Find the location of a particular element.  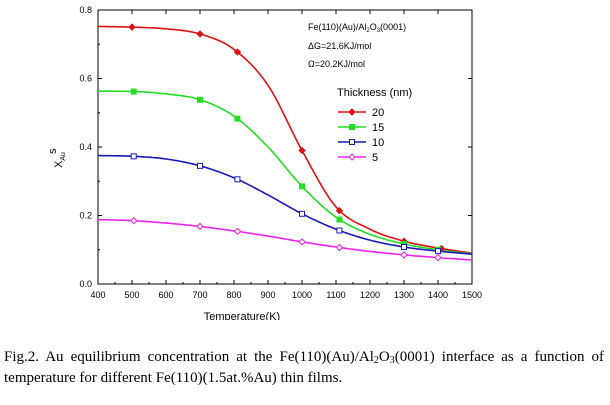

x-tick-label: 900 is located at coordinates (267, 295).